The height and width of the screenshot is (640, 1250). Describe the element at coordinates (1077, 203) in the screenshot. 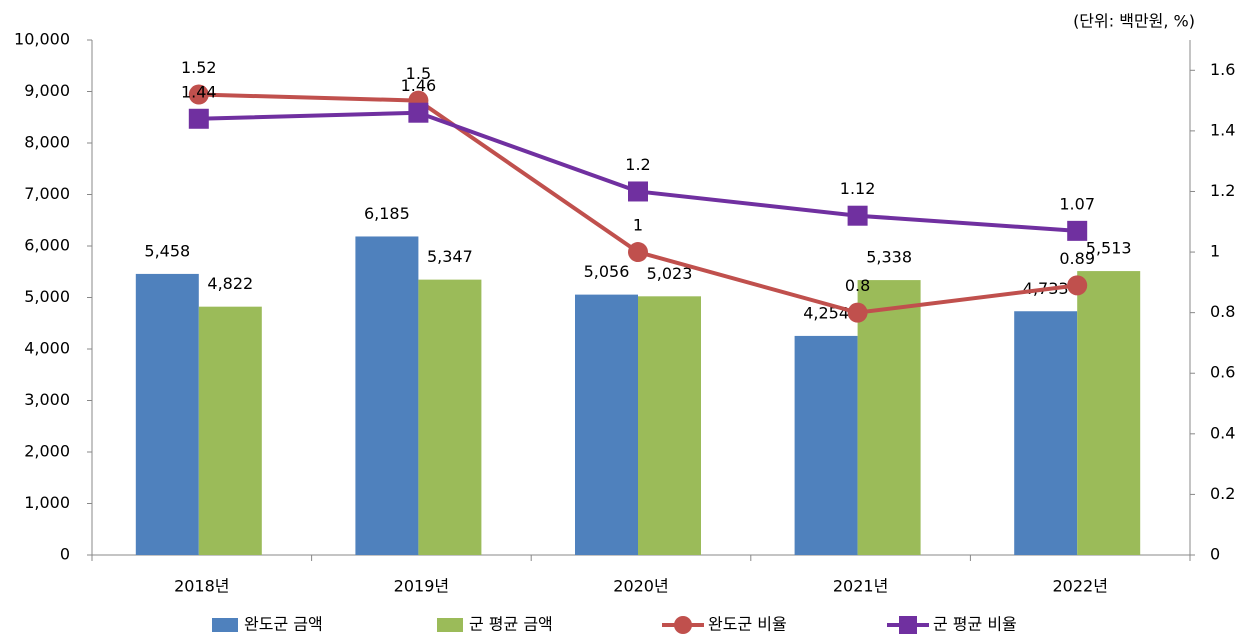

I see `line-value-label: 1.07` at that location.